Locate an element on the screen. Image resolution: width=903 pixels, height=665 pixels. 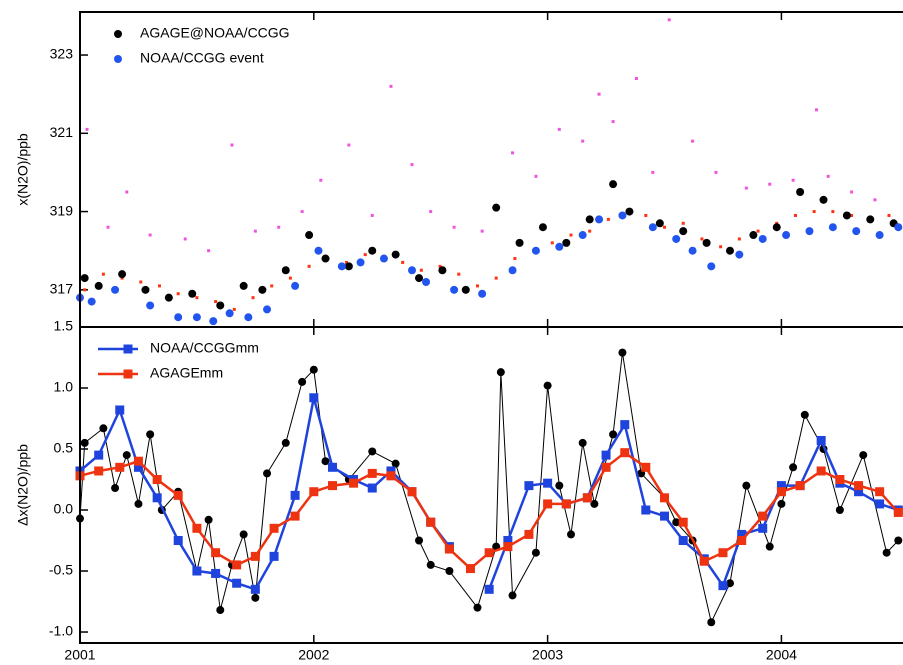
legend-label: NOAA/CCGG event is located at coordinates (202, 58).